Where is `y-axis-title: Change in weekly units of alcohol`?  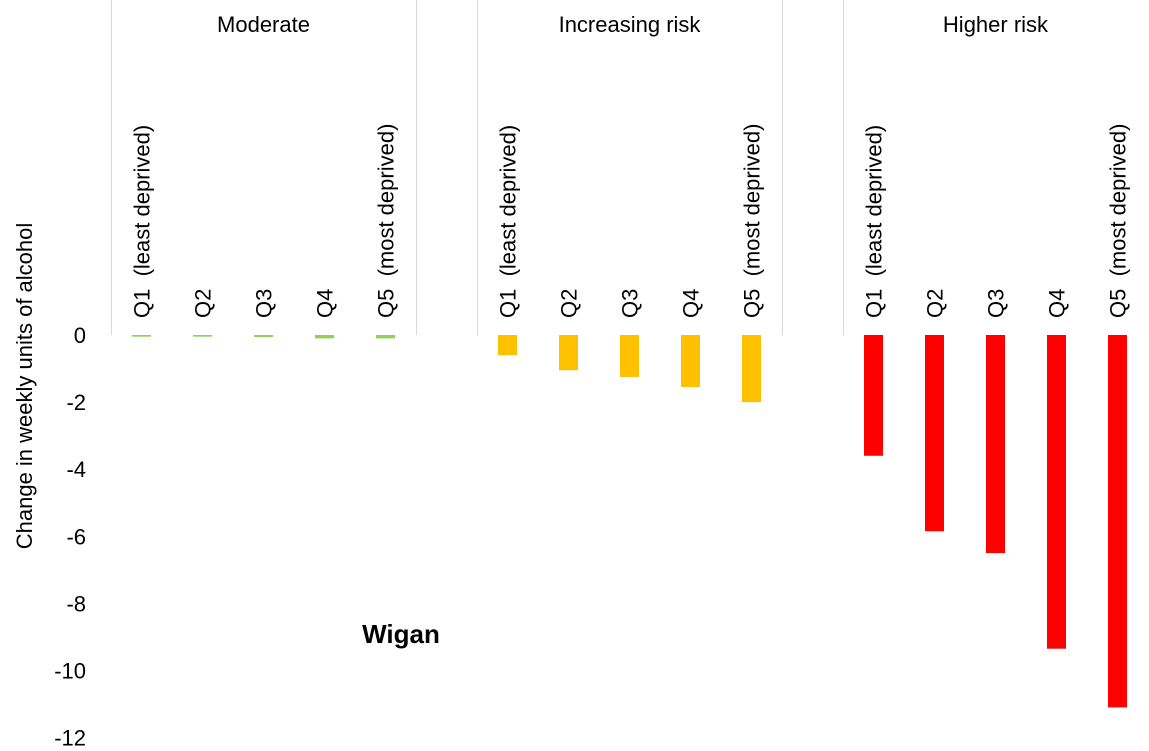
y-axis-title: Change in weekly units of alcohol is located at coordinates (24, 386).